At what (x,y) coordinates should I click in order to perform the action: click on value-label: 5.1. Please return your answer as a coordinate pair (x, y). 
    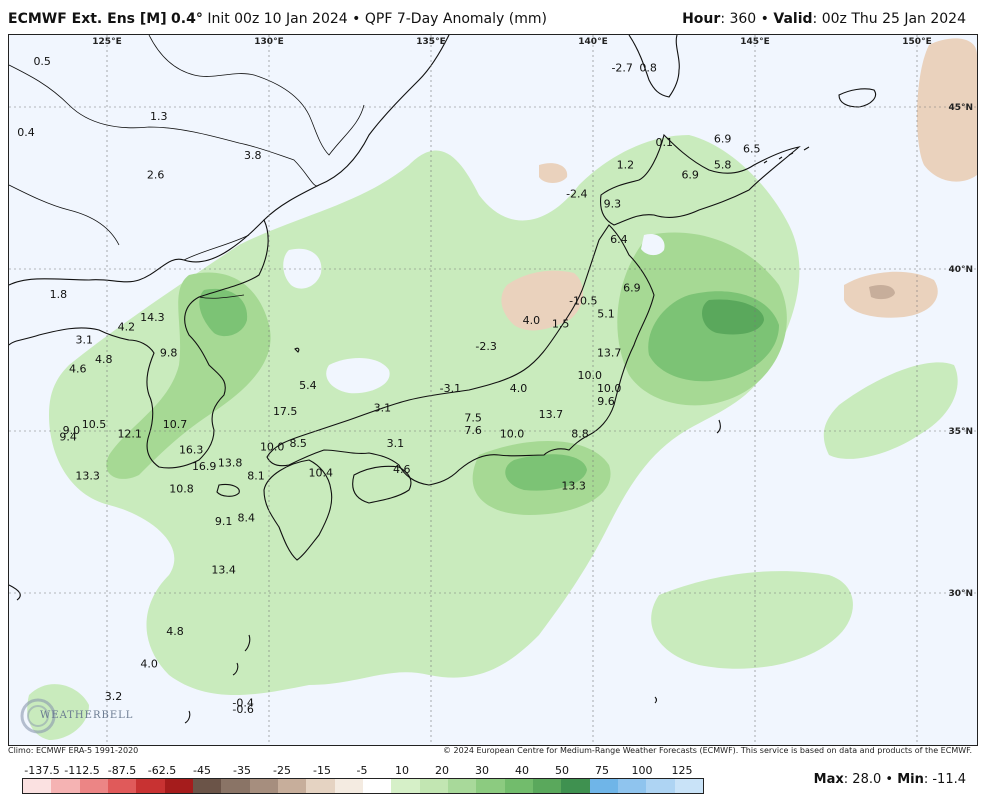
    Looking at the image, I should click on (606, 314).